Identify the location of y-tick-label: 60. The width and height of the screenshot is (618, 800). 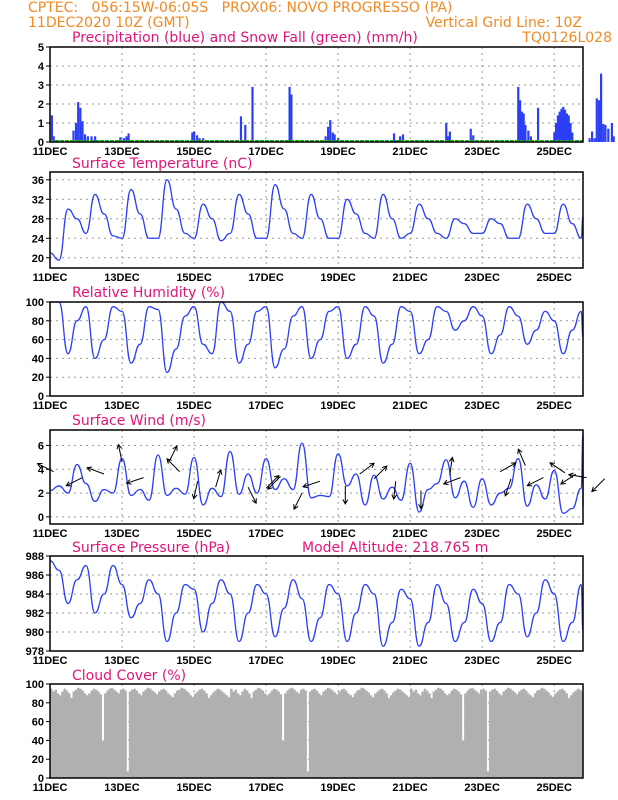
(38, 341).